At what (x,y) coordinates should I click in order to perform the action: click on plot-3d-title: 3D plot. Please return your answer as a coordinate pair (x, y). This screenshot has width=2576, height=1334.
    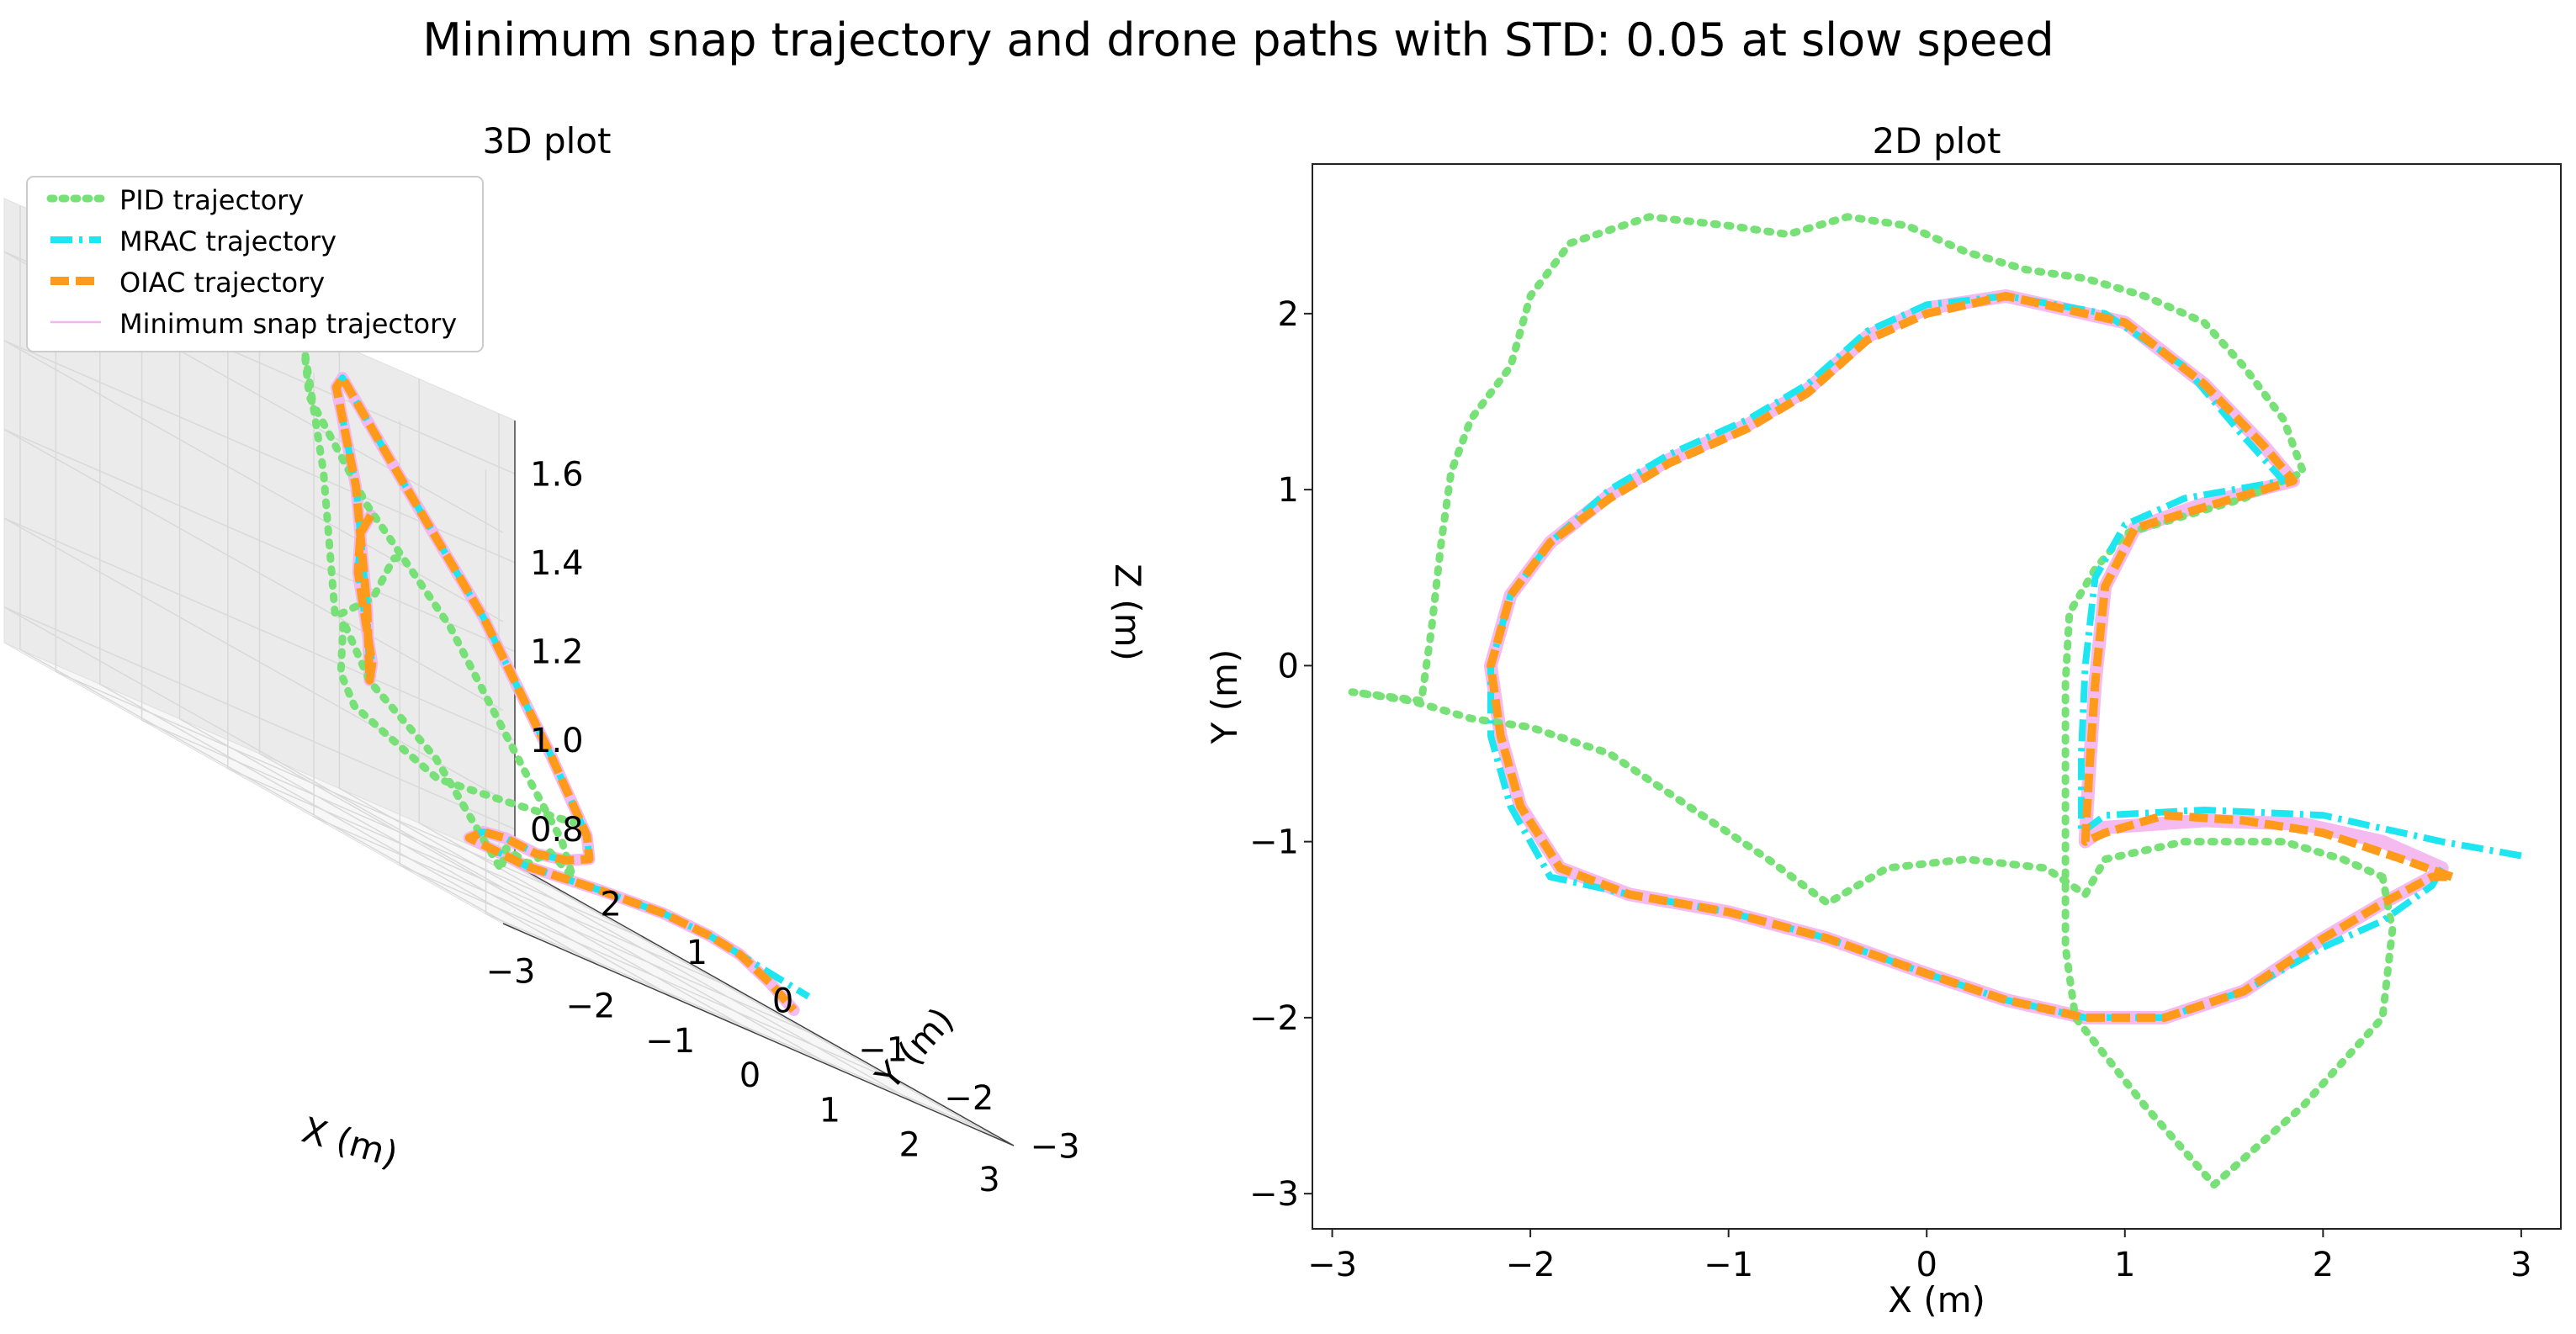
    Looking at the image, I should click on (547, 140).